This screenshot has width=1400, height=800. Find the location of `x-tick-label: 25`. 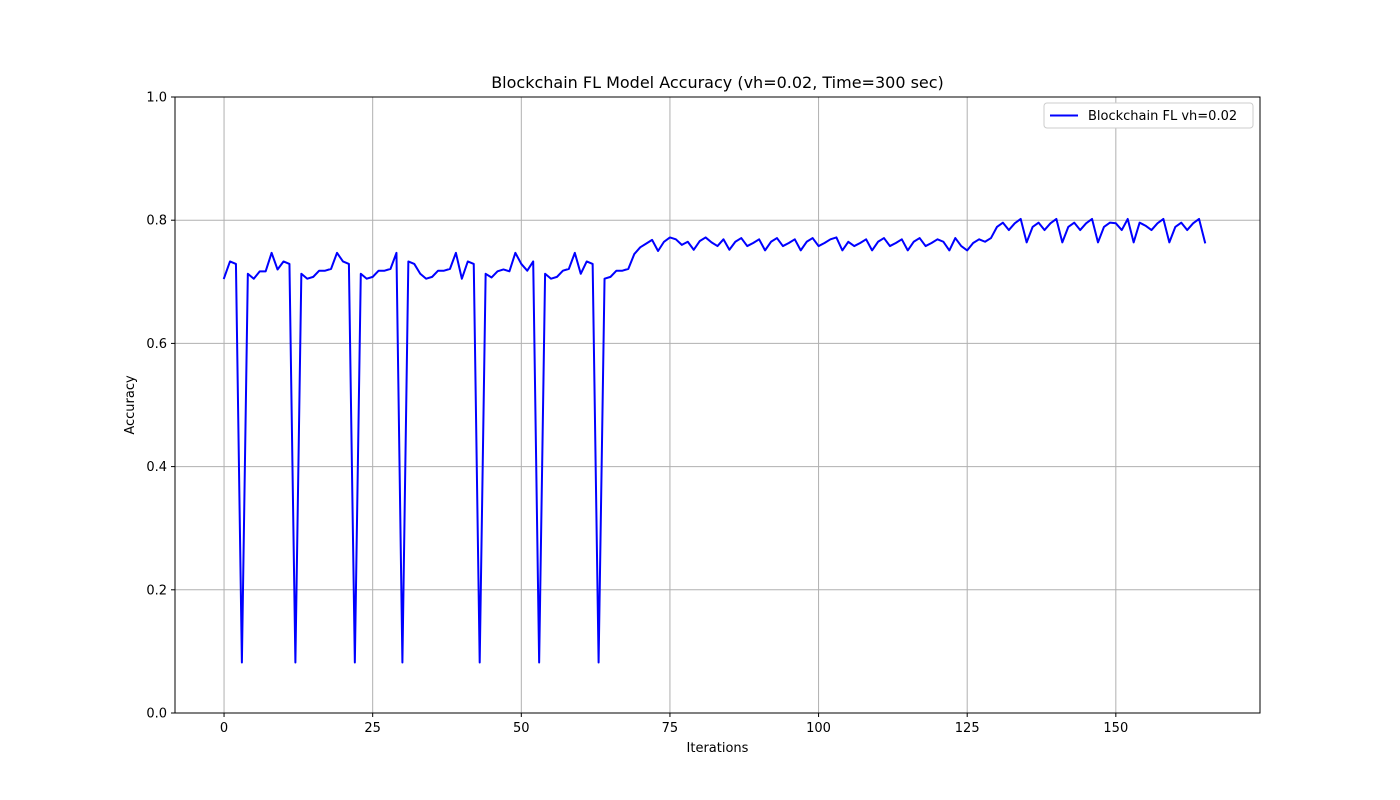

x-tick-label: 25 is located at coordinates (372, 728).